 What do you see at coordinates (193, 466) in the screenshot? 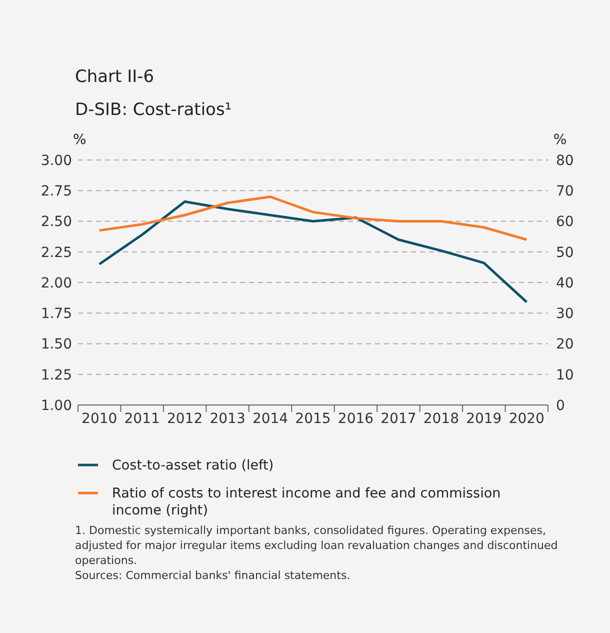
I see `legend-label: Cost-to-asset ratio (left)` at bounding box center [193, 466].